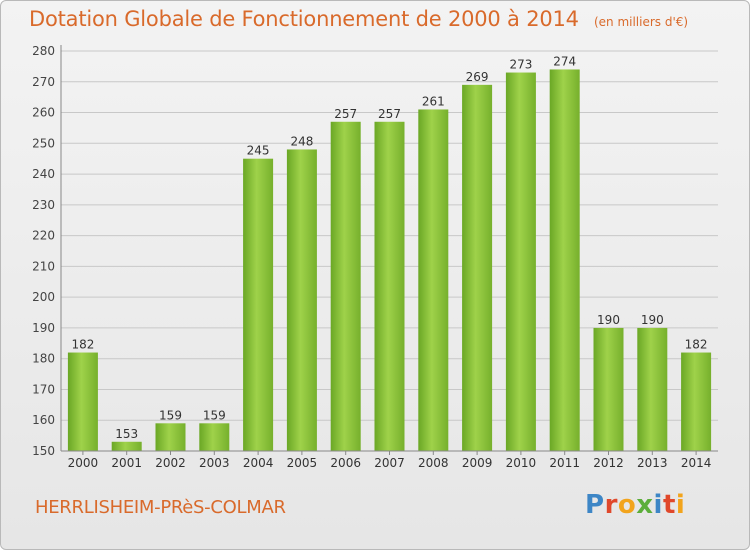  Describe the element at coordinates (433, 101) in the screenshot. I see `value-label: 261` at that location.